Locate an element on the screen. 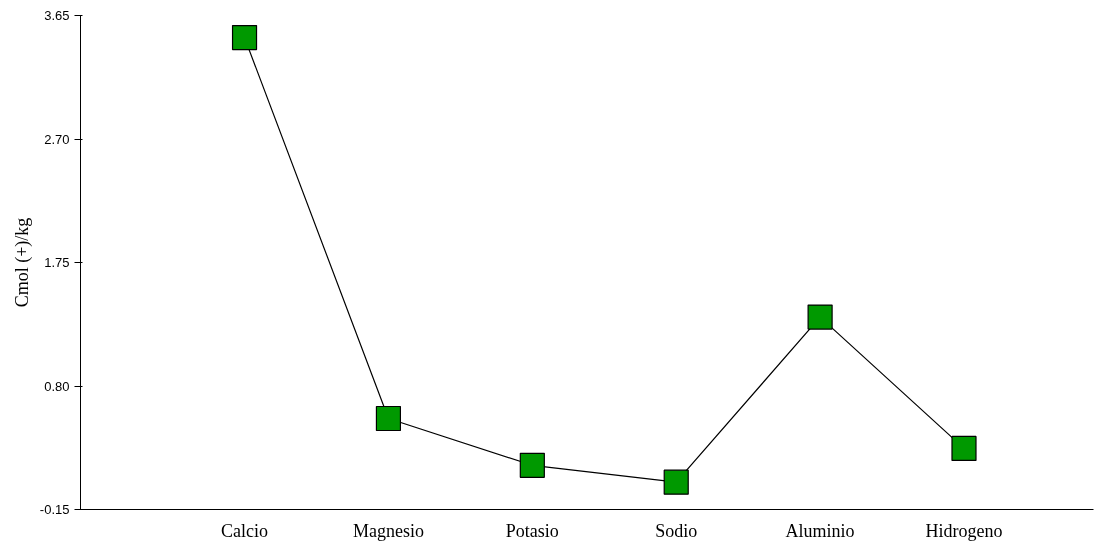  y-tick-label: 0.80 is located at coordinates (57, 386).